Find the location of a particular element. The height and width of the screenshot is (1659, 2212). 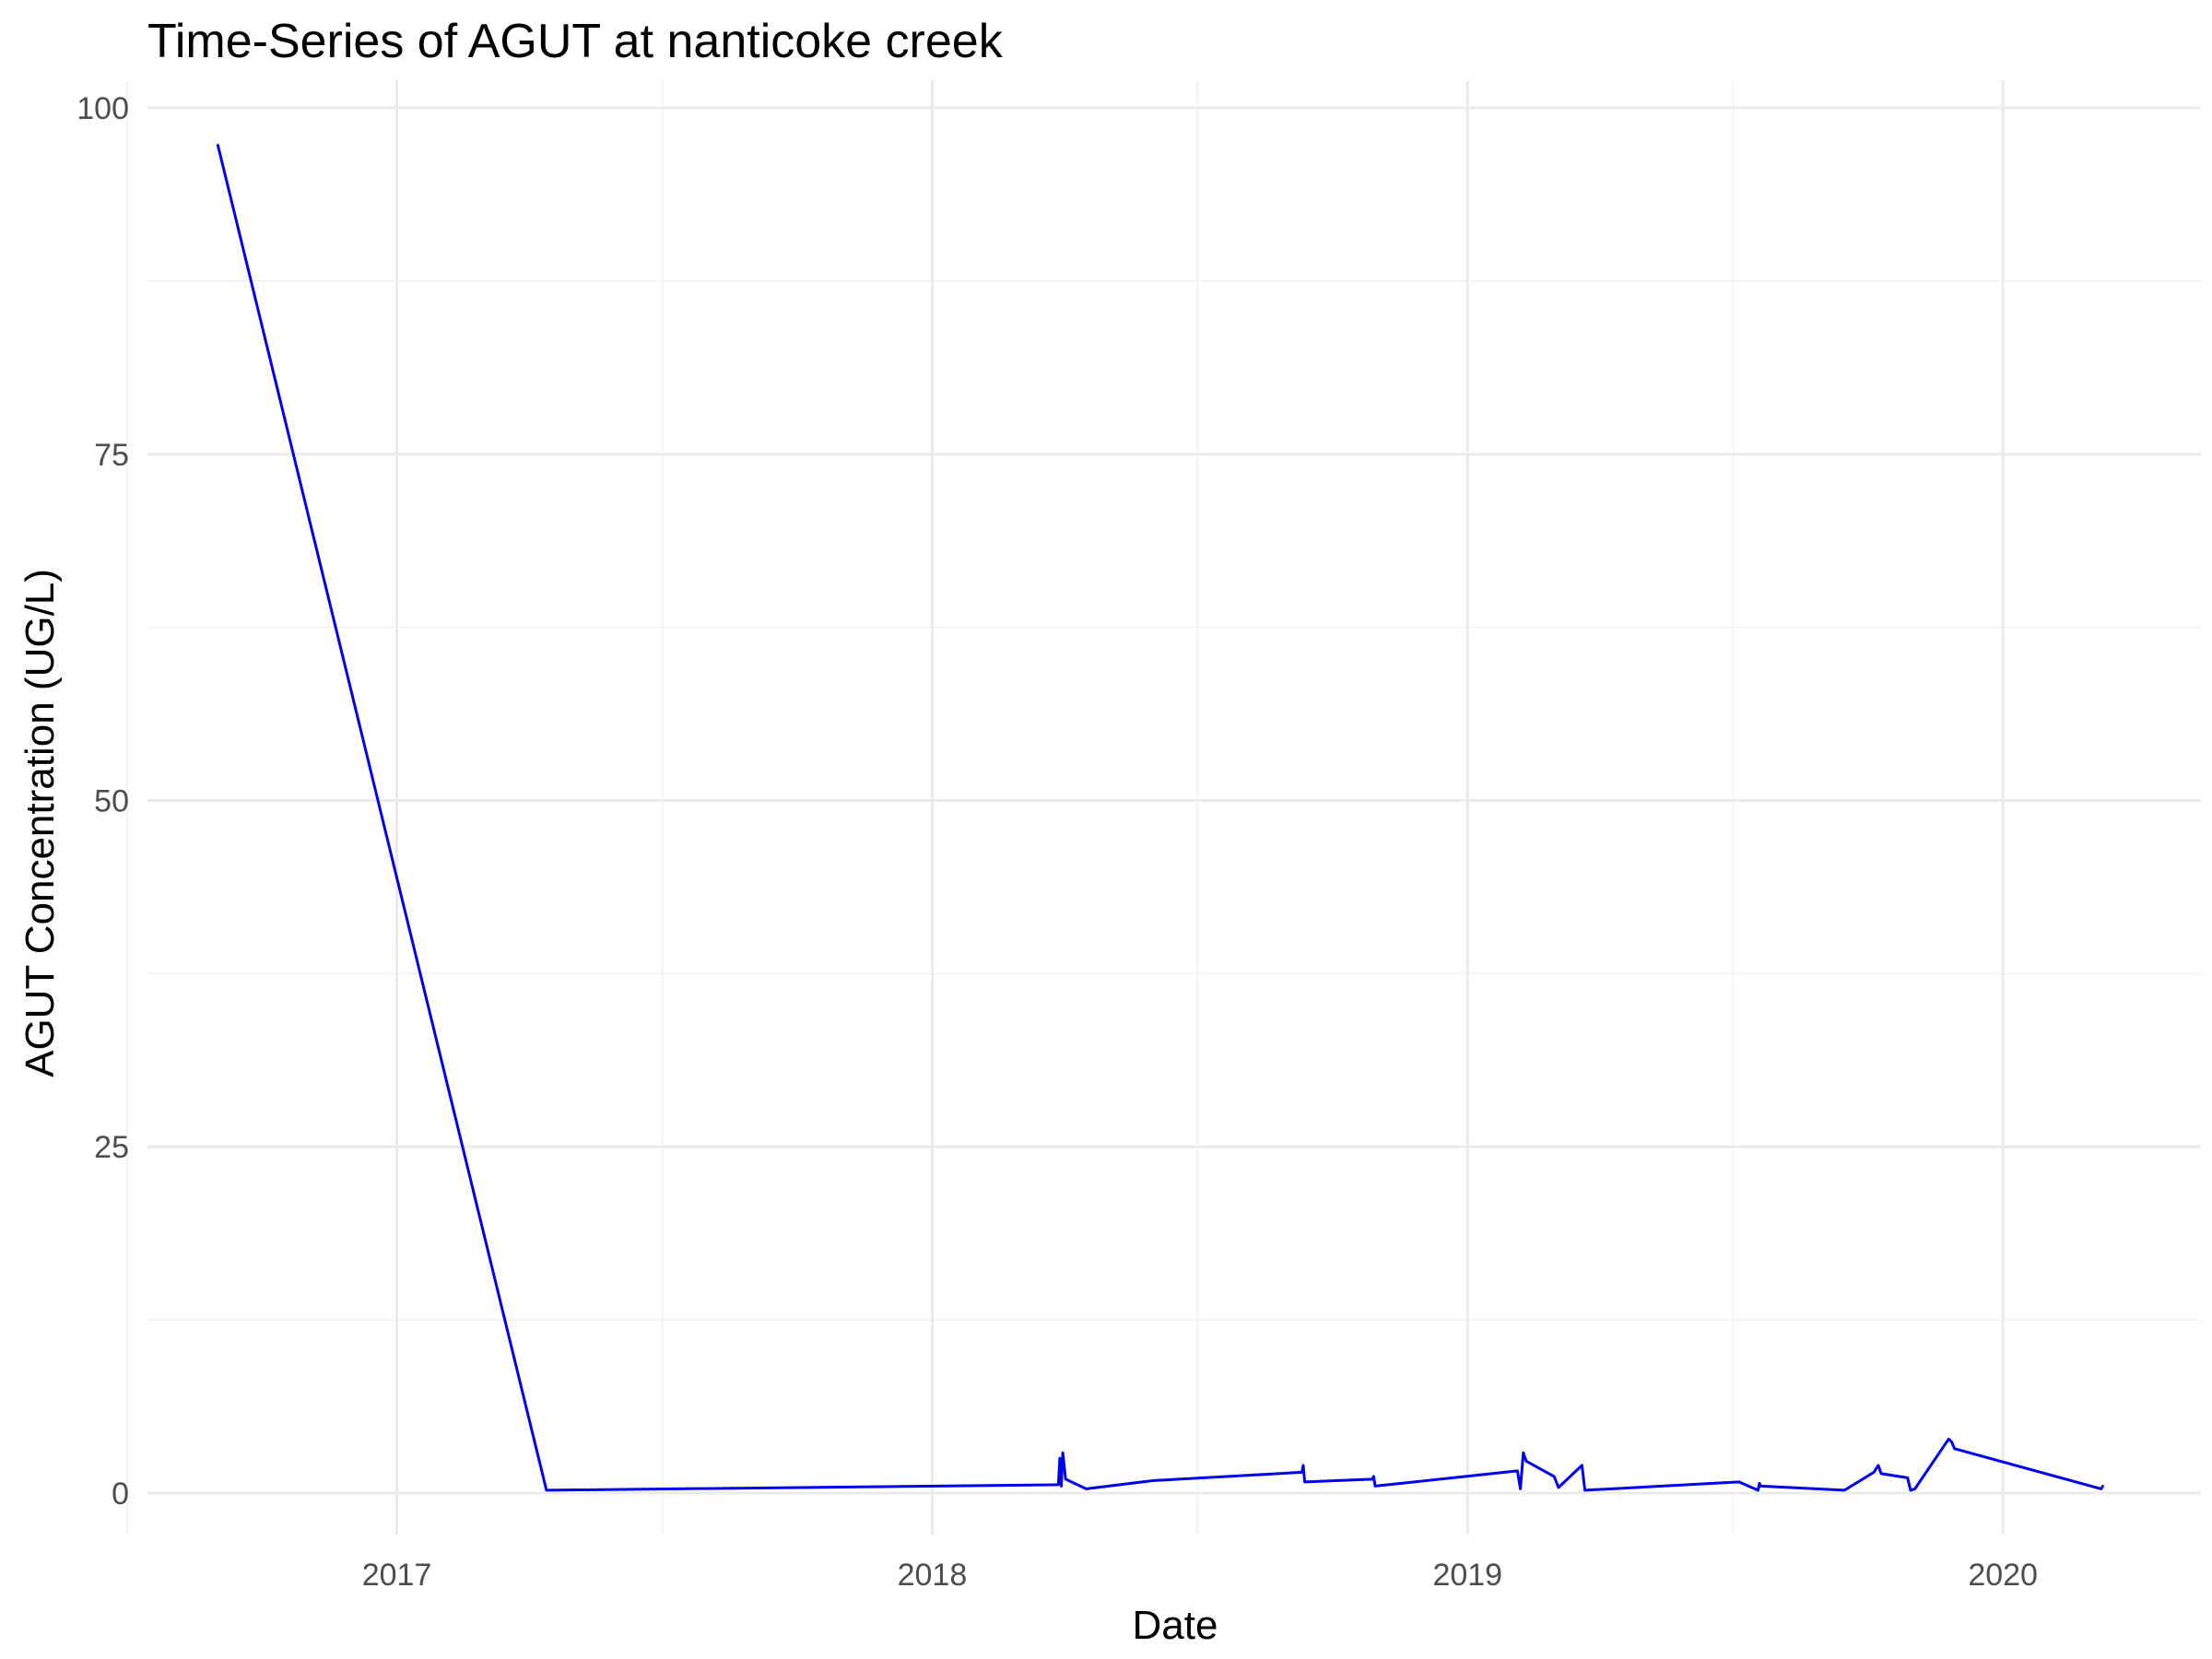

y-axis-tick-labels: 0 25 50 75 100 is located at coordinates (102, 801).